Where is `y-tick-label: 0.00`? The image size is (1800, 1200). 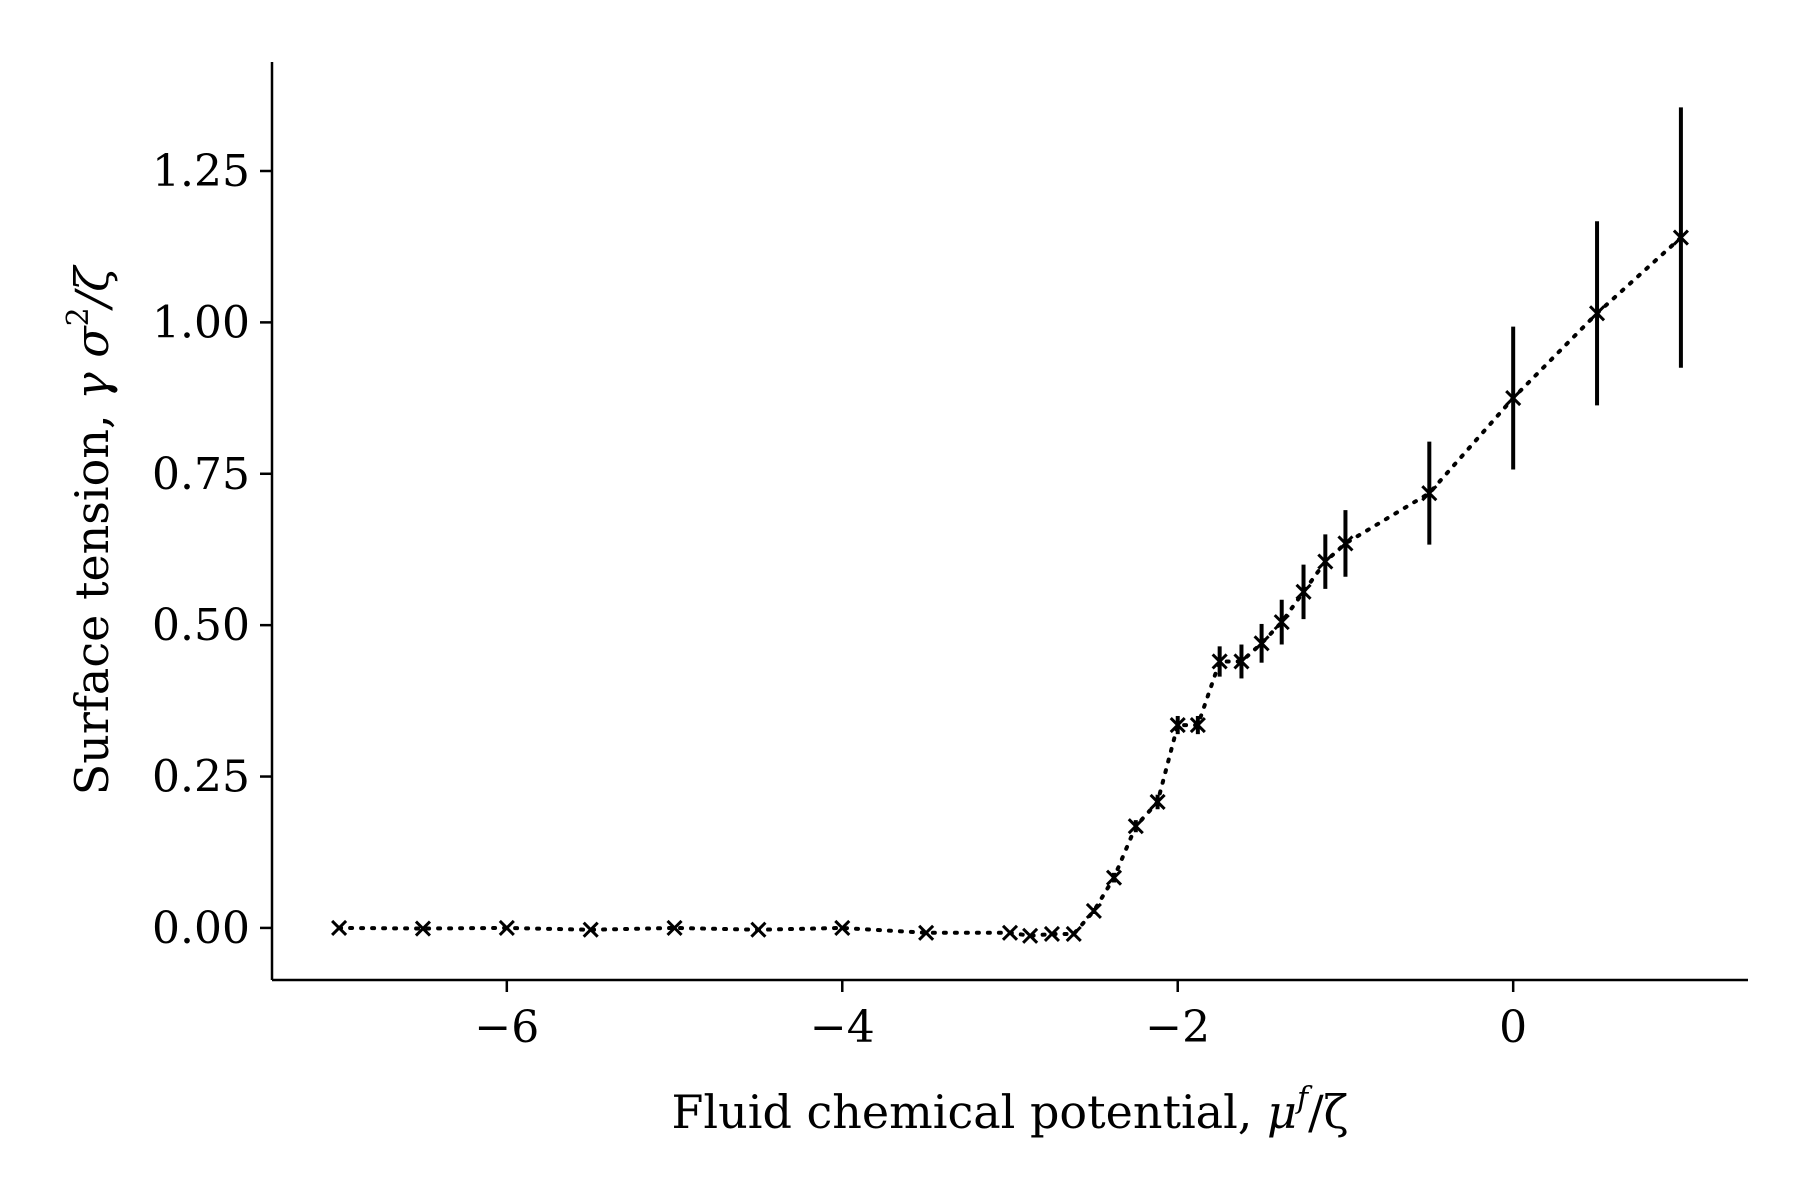 y-tick-label: 0.00 is located at coordinates (201, 928).